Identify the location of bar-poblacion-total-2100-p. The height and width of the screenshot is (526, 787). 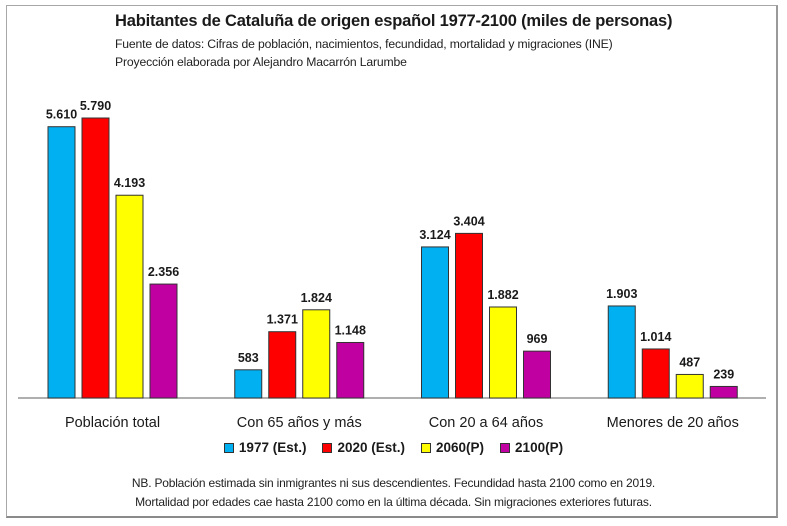
(163, 341).